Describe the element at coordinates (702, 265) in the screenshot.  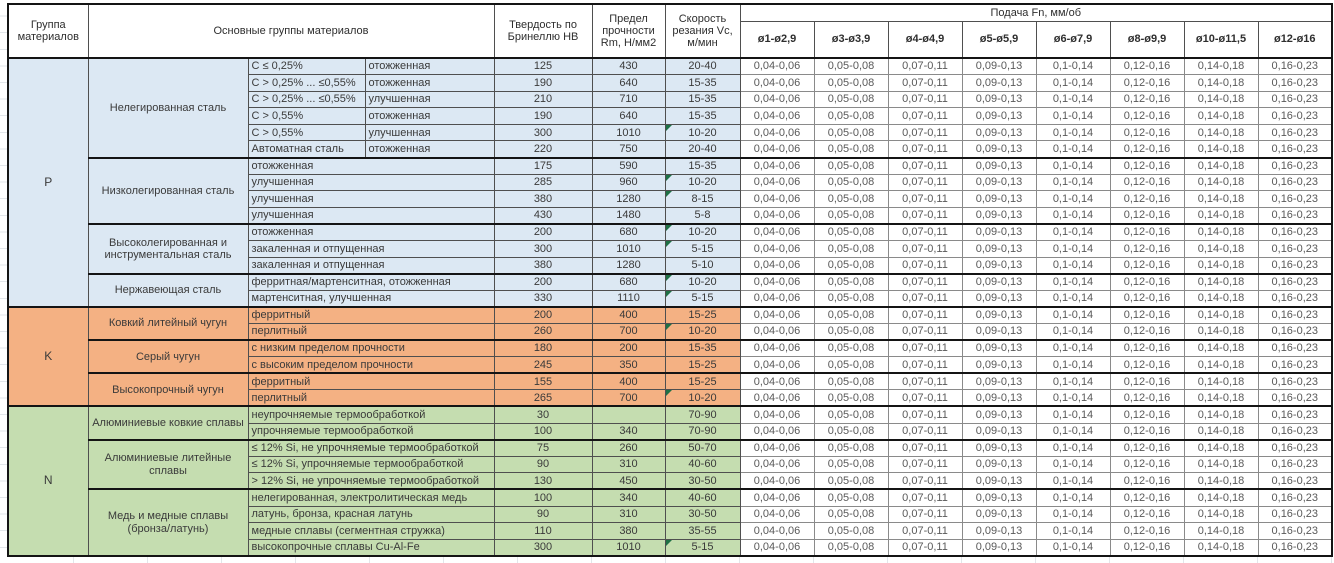
I see `vc-cell: 5-10` at that location.